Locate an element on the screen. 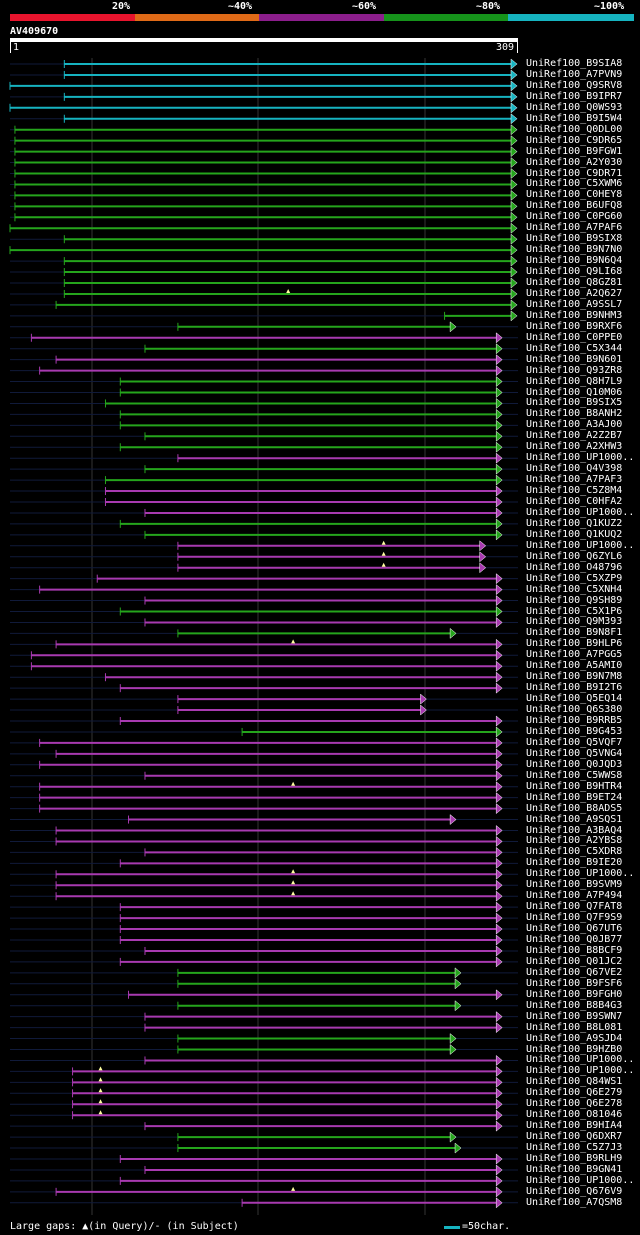 The height and width of the screenshot is (1235, 640). hit-name: UniRef100_Q6DXR7 is located at coordinates (574, 1137).